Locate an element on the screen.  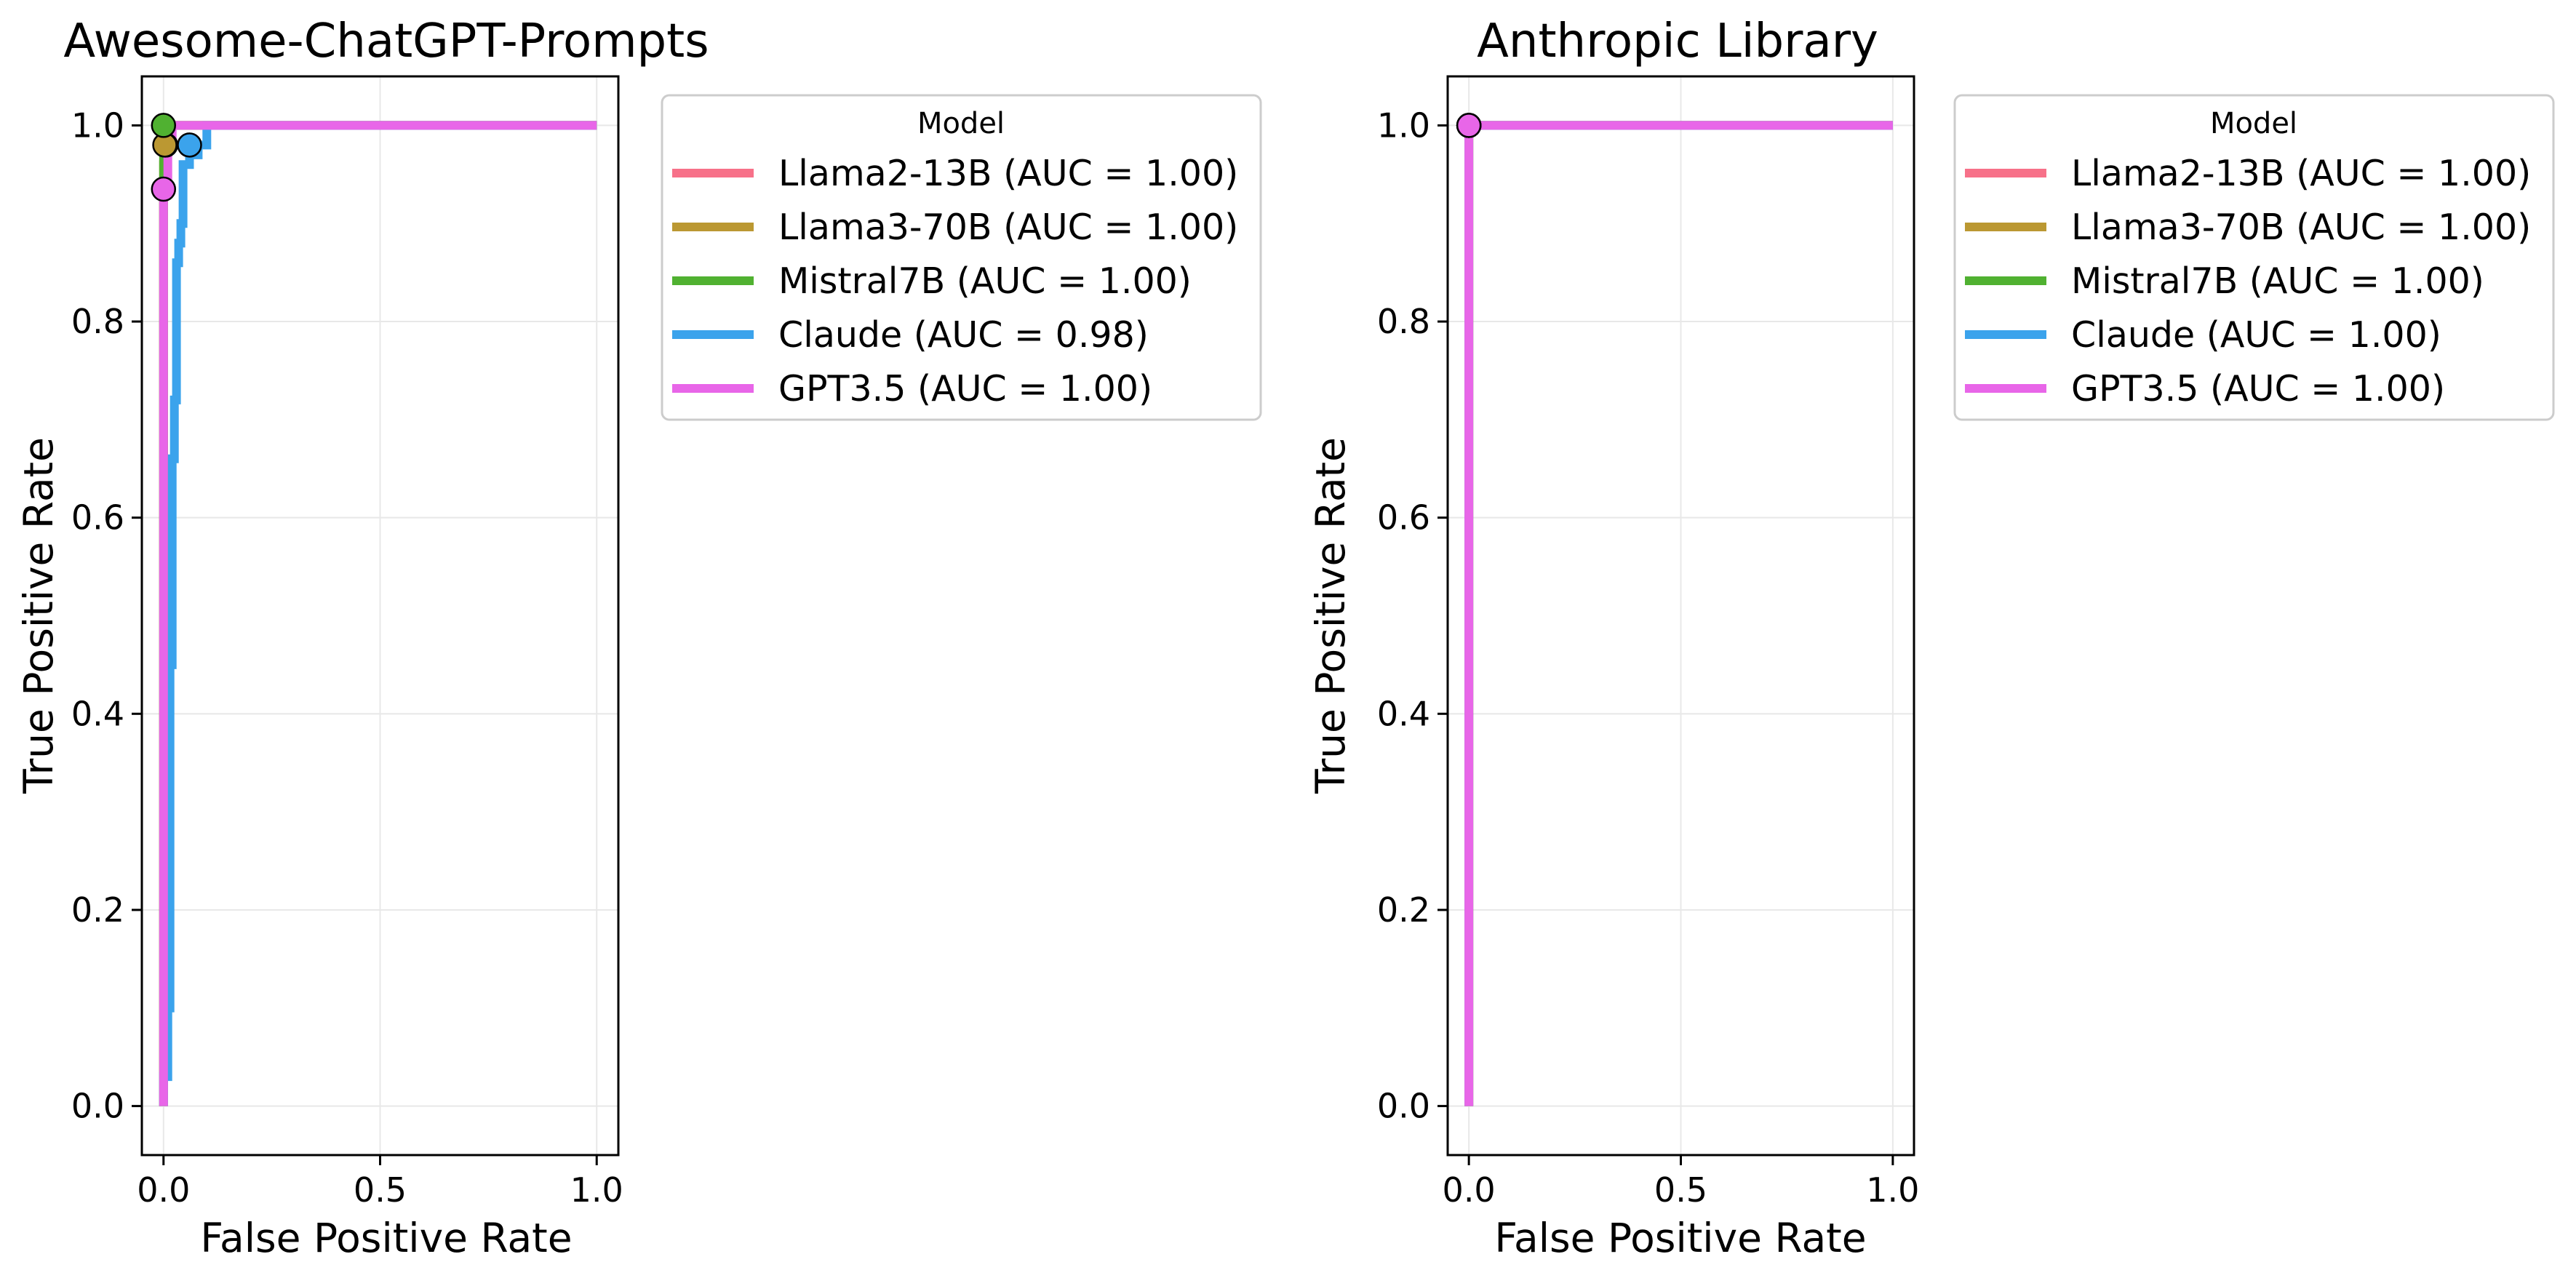
chart-title: Awesome-ChatGPT-Prompts is located at coordinates (386, 41).